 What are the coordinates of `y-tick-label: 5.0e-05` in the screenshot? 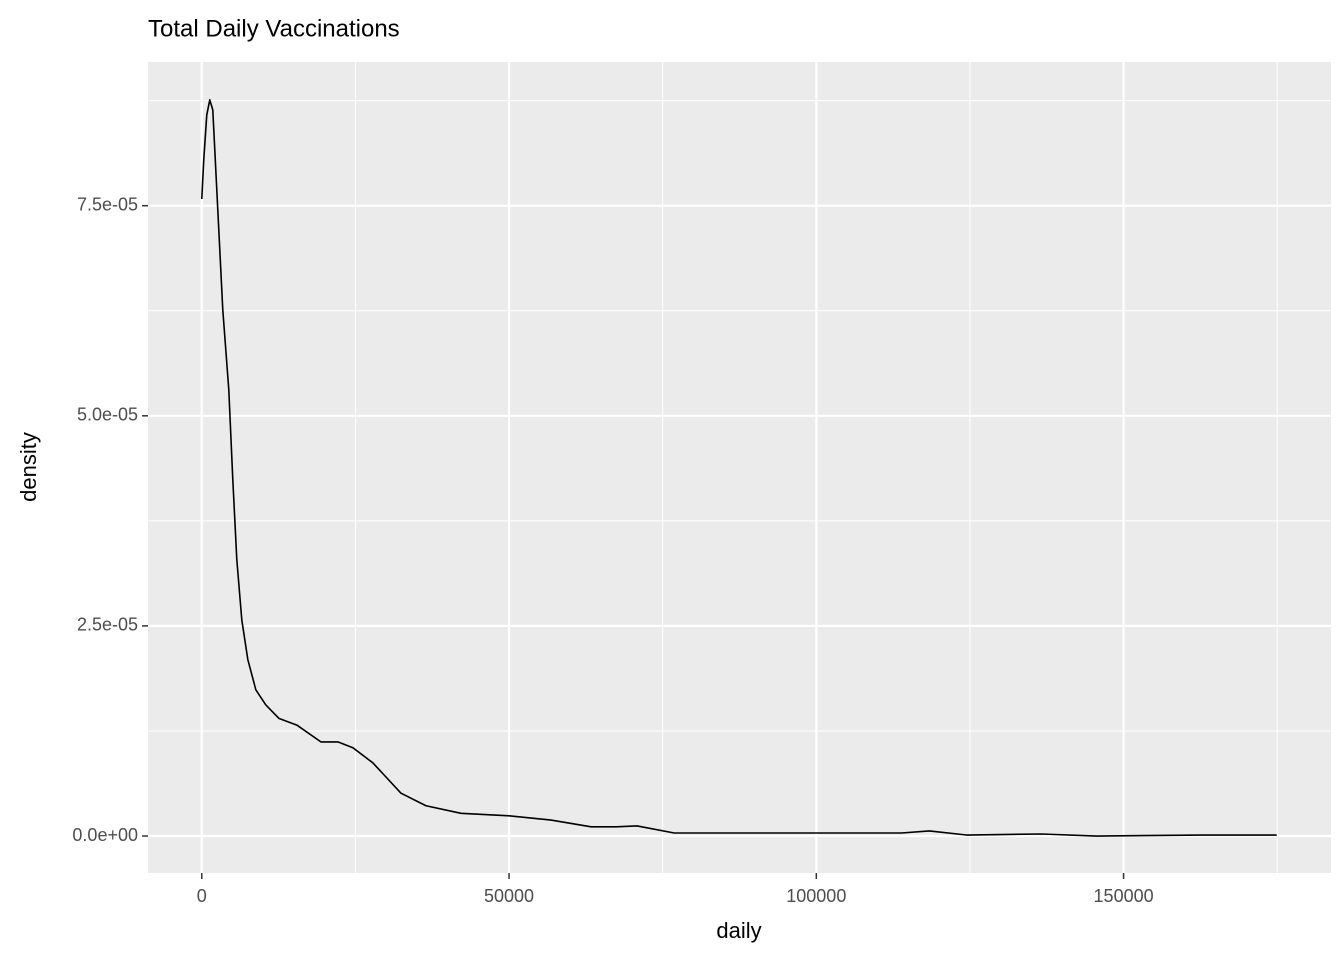 It's located at (107, 415).